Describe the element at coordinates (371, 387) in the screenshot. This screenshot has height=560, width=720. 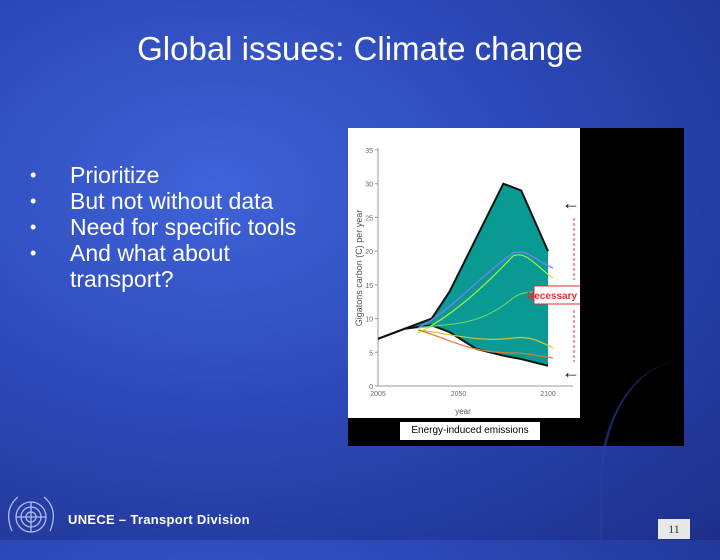
I see `y-tick-label: 0` at that location.